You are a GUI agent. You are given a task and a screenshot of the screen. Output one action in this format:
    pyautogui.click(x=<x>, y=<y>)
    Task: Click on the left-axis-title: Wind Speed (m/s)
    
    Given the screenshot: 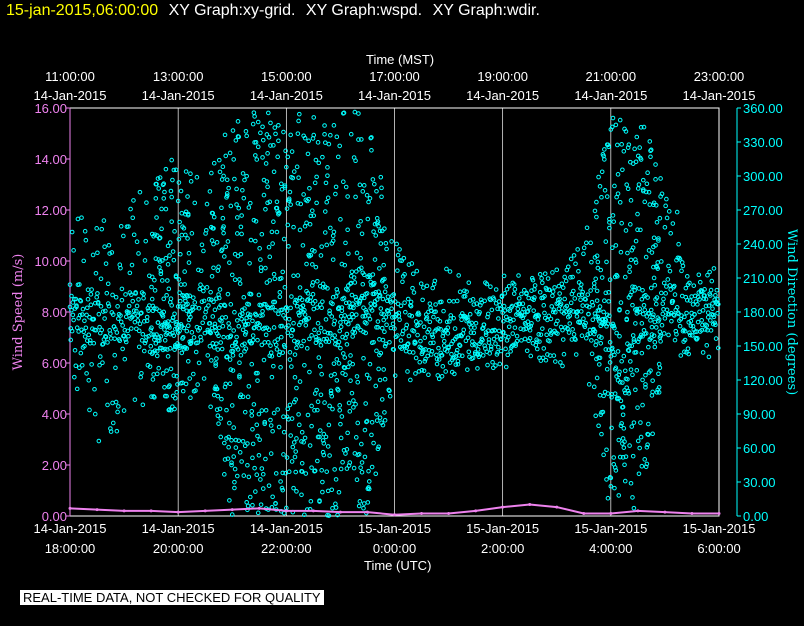 What is the action you would take?
    pyautogui.click(x=18, y=312)
    